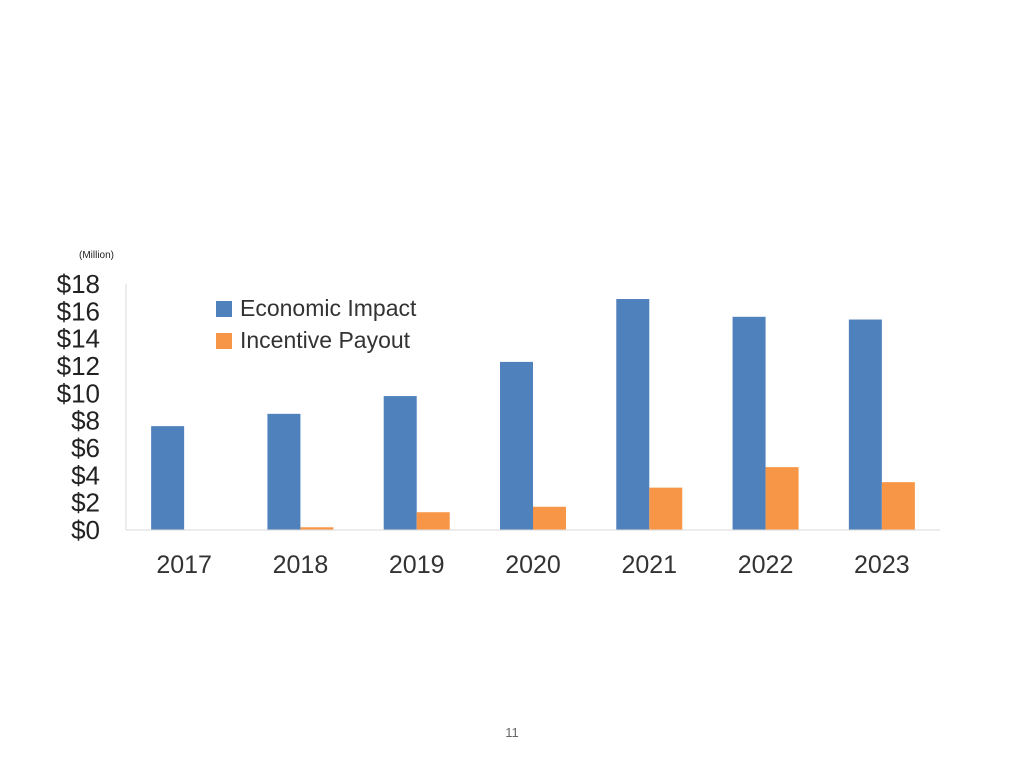 The image size is (1024, 768). Describe the element at coordinates (78, 284) in the screenshot. I see `y-tick-label: $18` at that location.